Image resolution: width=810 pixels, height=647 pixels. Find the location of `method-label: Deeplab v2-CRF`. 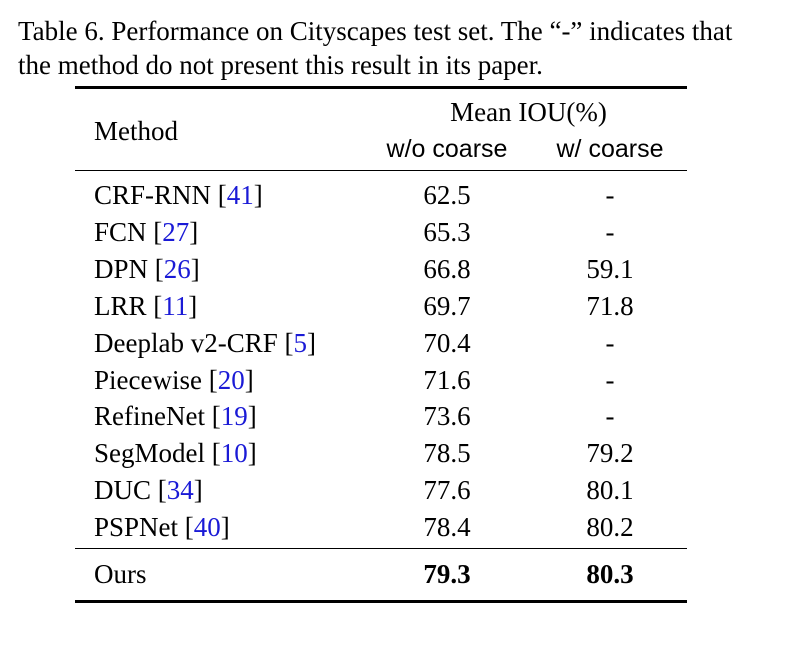

method-label: Deeplab v2-CRF is located at coordinates (189, 343).